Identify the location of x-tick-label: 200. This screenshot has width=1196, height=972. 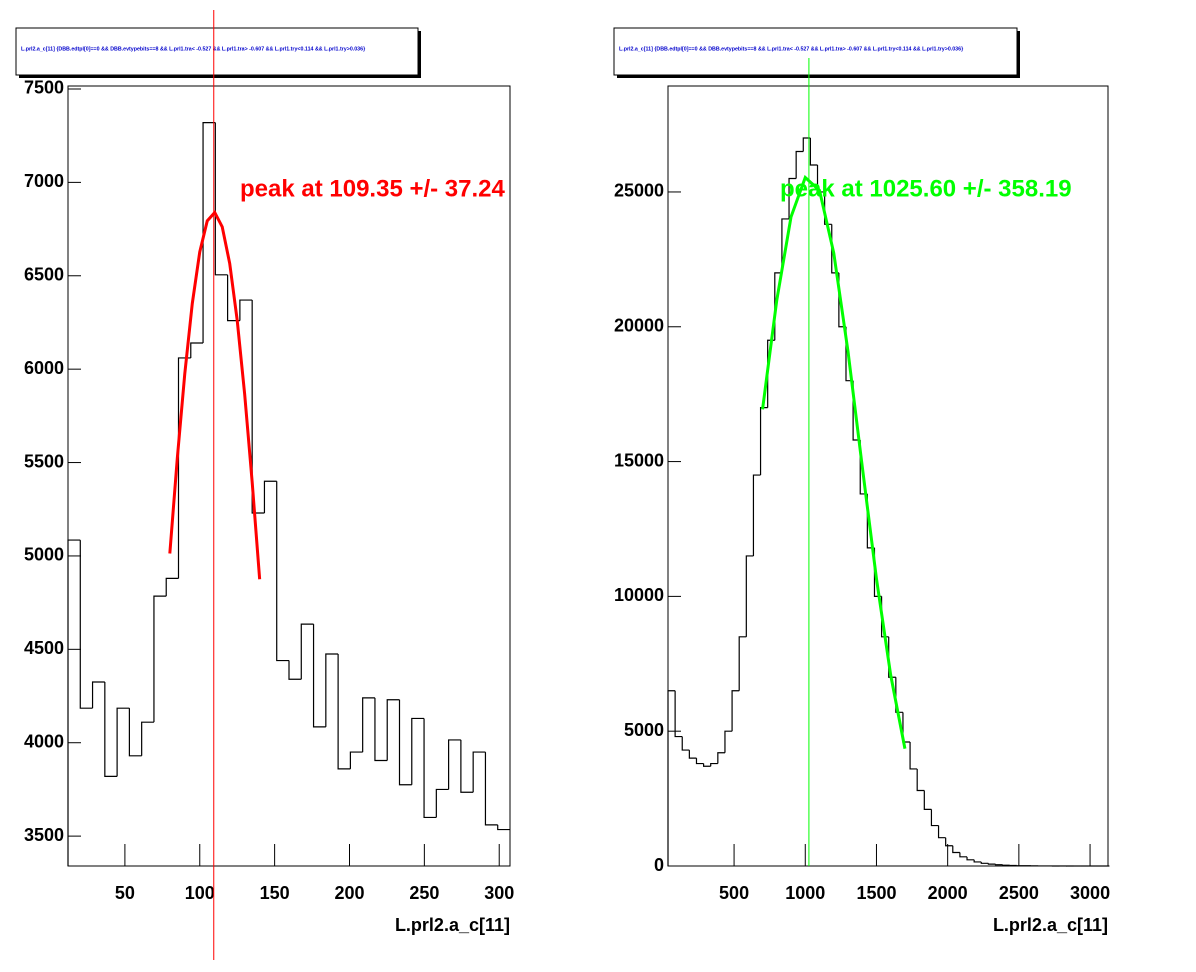
(349, 893).